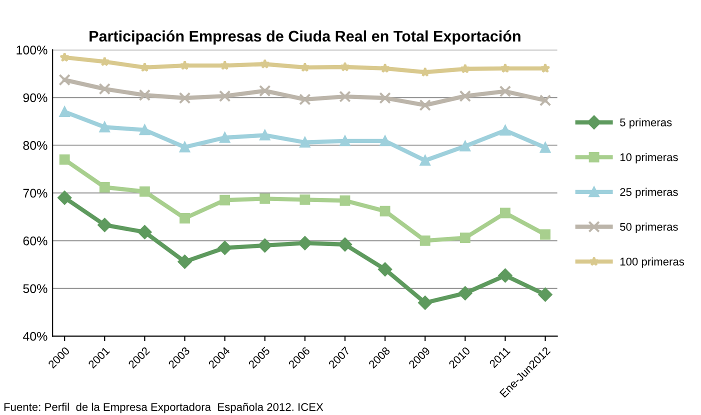 The width and height of the screenshot is (701, 415). I want to click on legend-label: 5 primeras, so click(646, 123).